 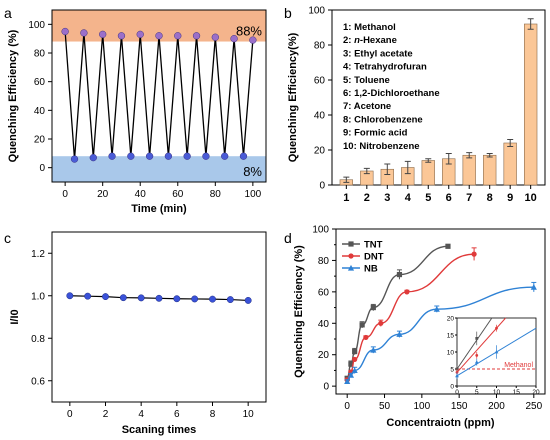 What do you see at coordinates (38, 296) in the screenshot?
I see `y-tick-label: 1.0` at bounding box center [38, 296].